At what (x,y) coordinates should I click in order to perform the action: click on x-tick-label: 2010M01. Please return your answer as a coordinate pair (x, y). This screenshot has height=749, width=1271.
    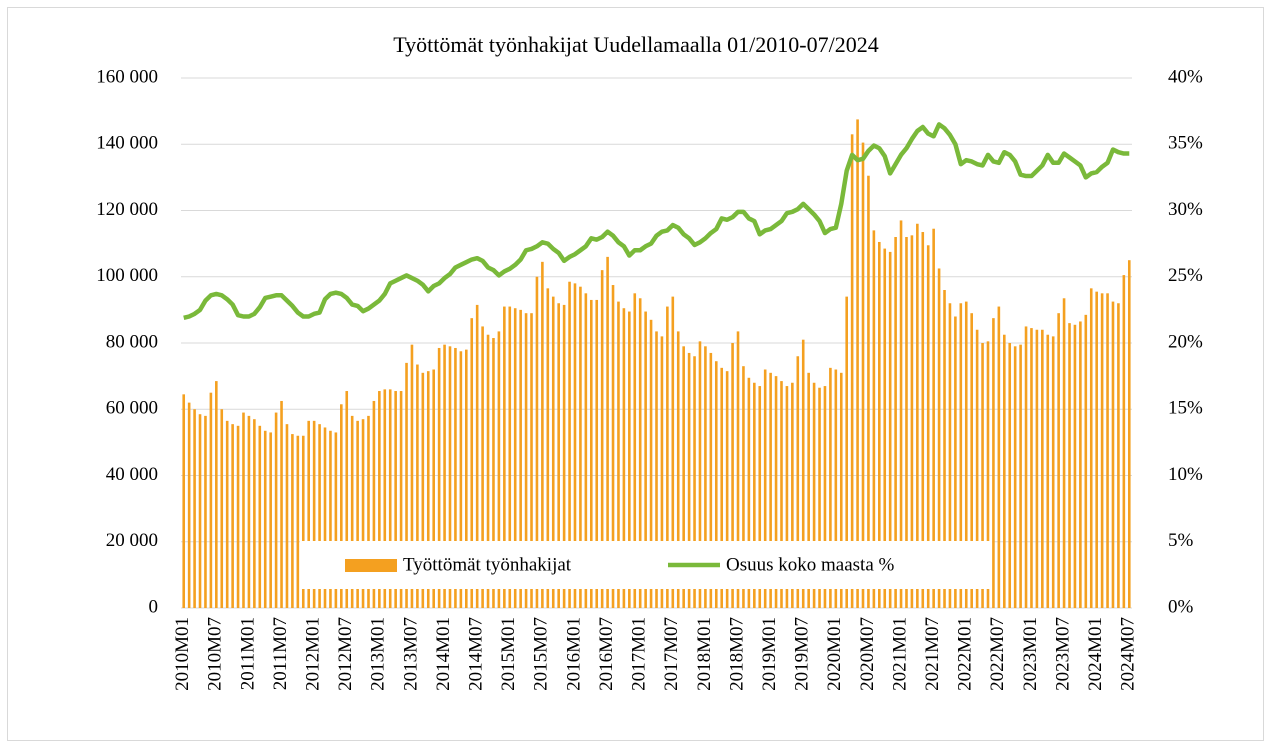
    Looking at the image, I should click on (182, 654).